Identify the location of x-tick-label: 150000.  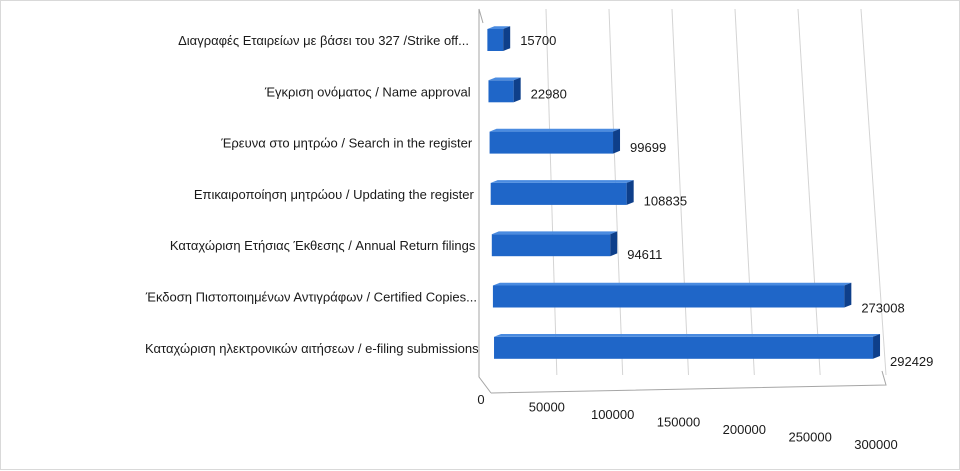
(678, 422).